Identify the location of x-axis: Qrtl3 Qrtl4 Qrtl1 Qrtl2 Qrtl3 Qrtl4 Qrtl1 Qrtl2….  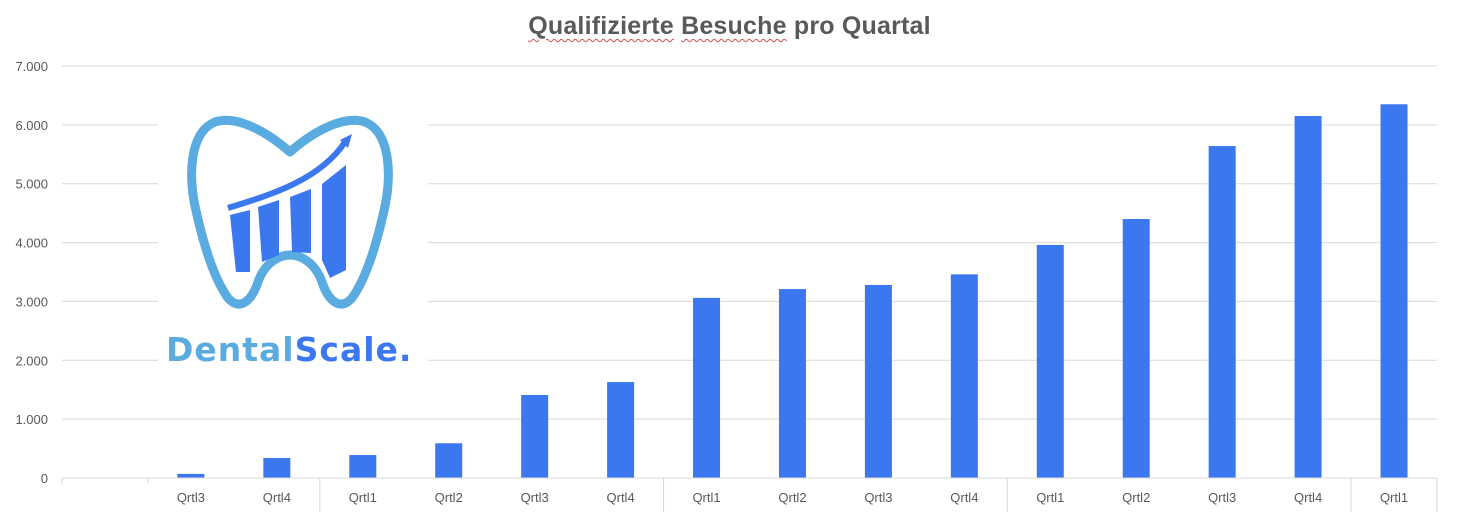
(749, 494).